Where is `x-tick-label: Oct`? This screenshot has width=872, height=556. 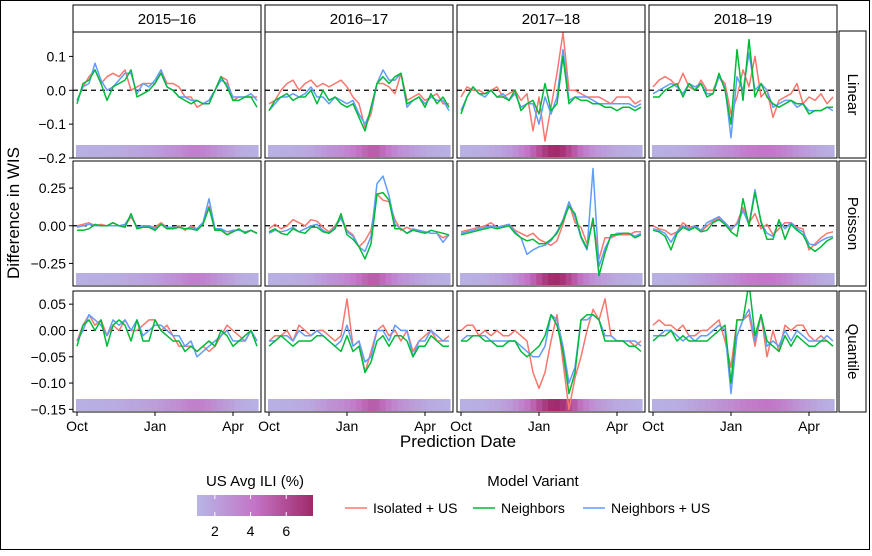
x-tick-label: Oct is located at coordinates (653, 426).